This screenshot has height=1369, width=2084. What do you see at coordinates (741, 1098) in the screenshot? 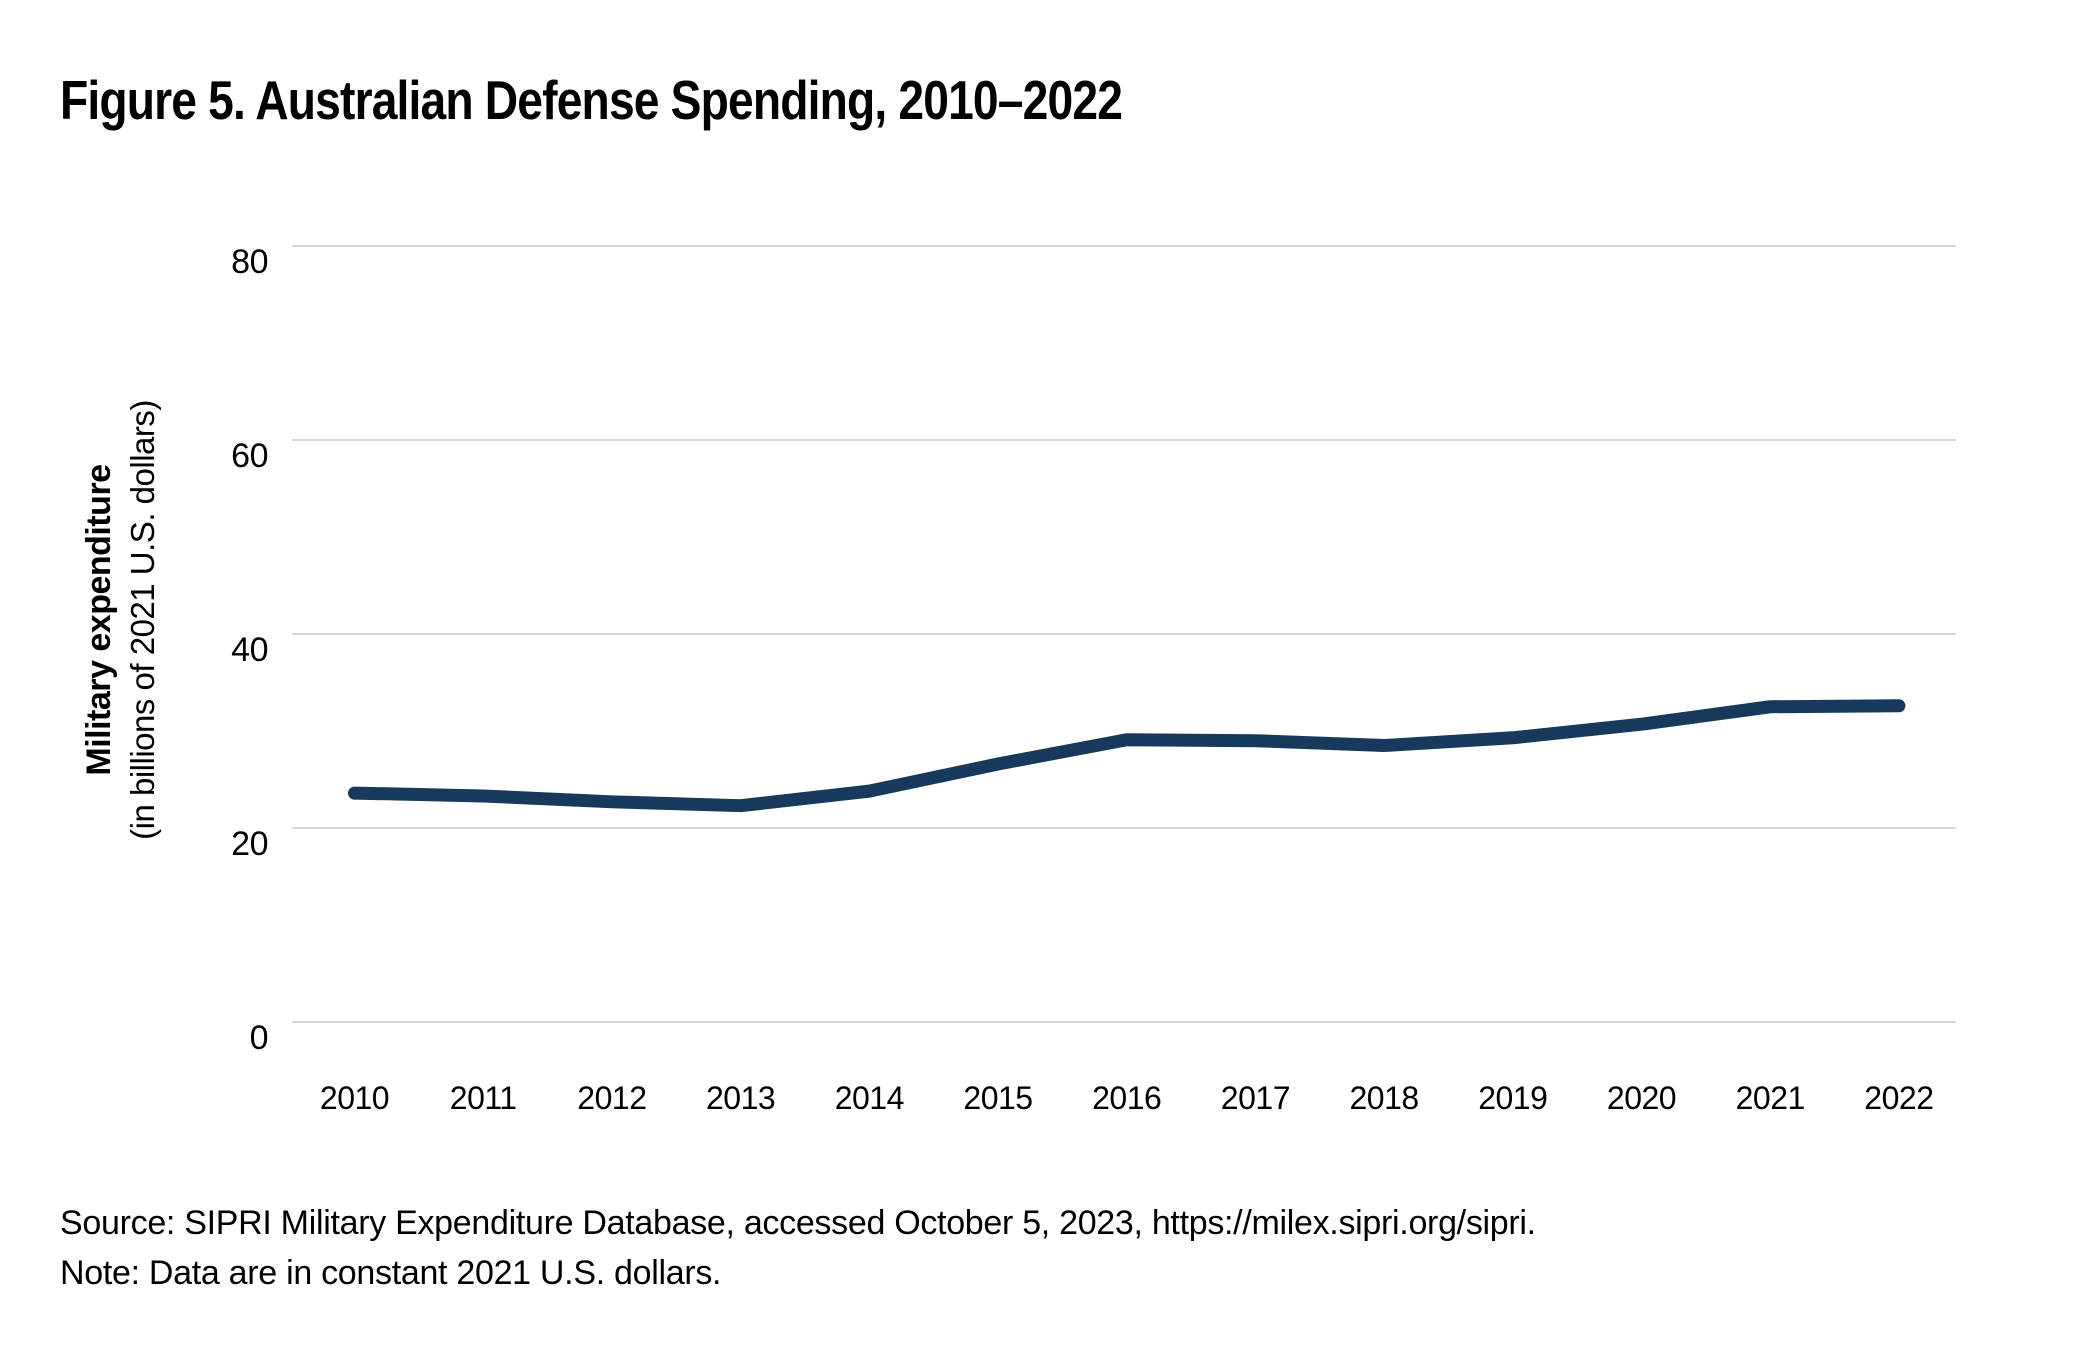
I see `x-tick-label-2013: 2013` at bounding box center [741, 1098].